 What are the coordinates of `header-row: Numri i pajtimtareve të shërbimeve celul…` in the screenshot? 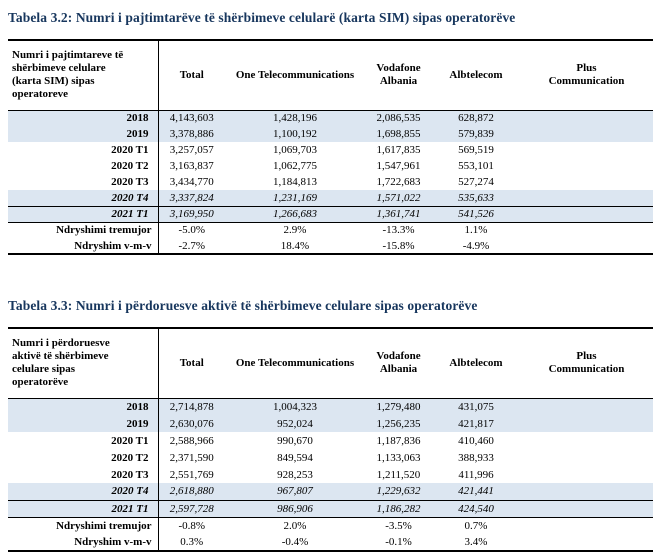 It's located at (330, 75).